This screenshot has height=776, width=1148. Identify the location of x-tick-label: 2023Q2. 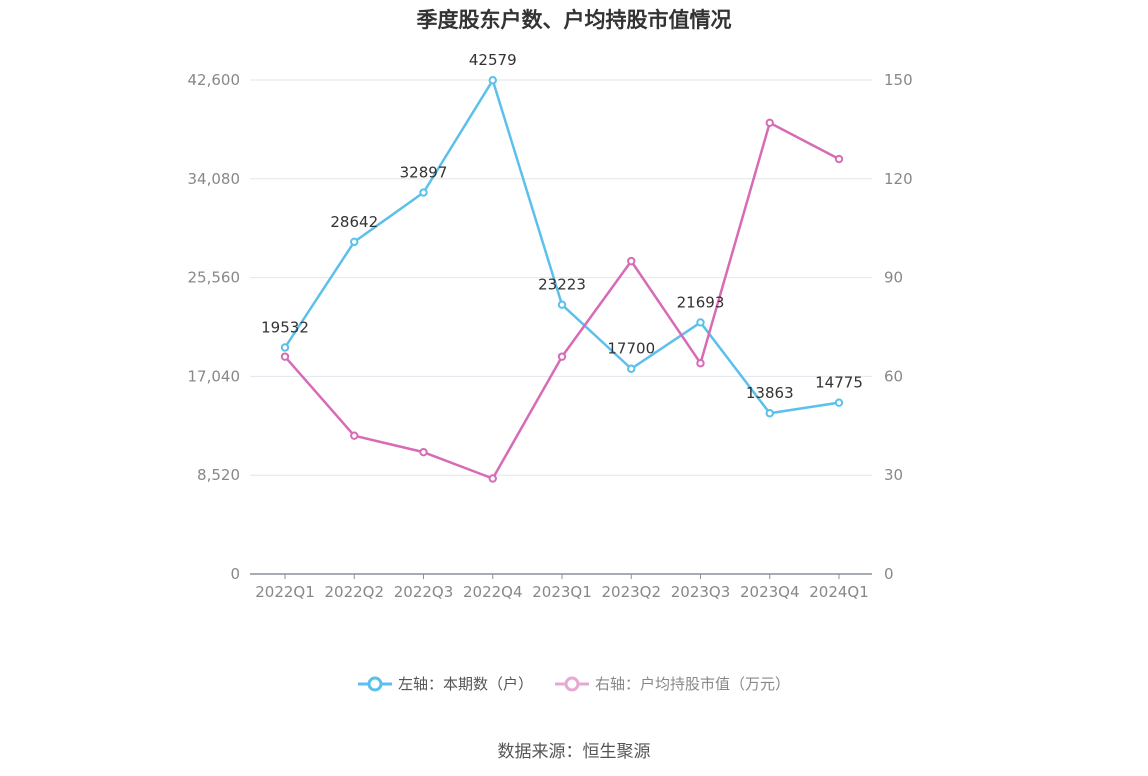
(631, 592).